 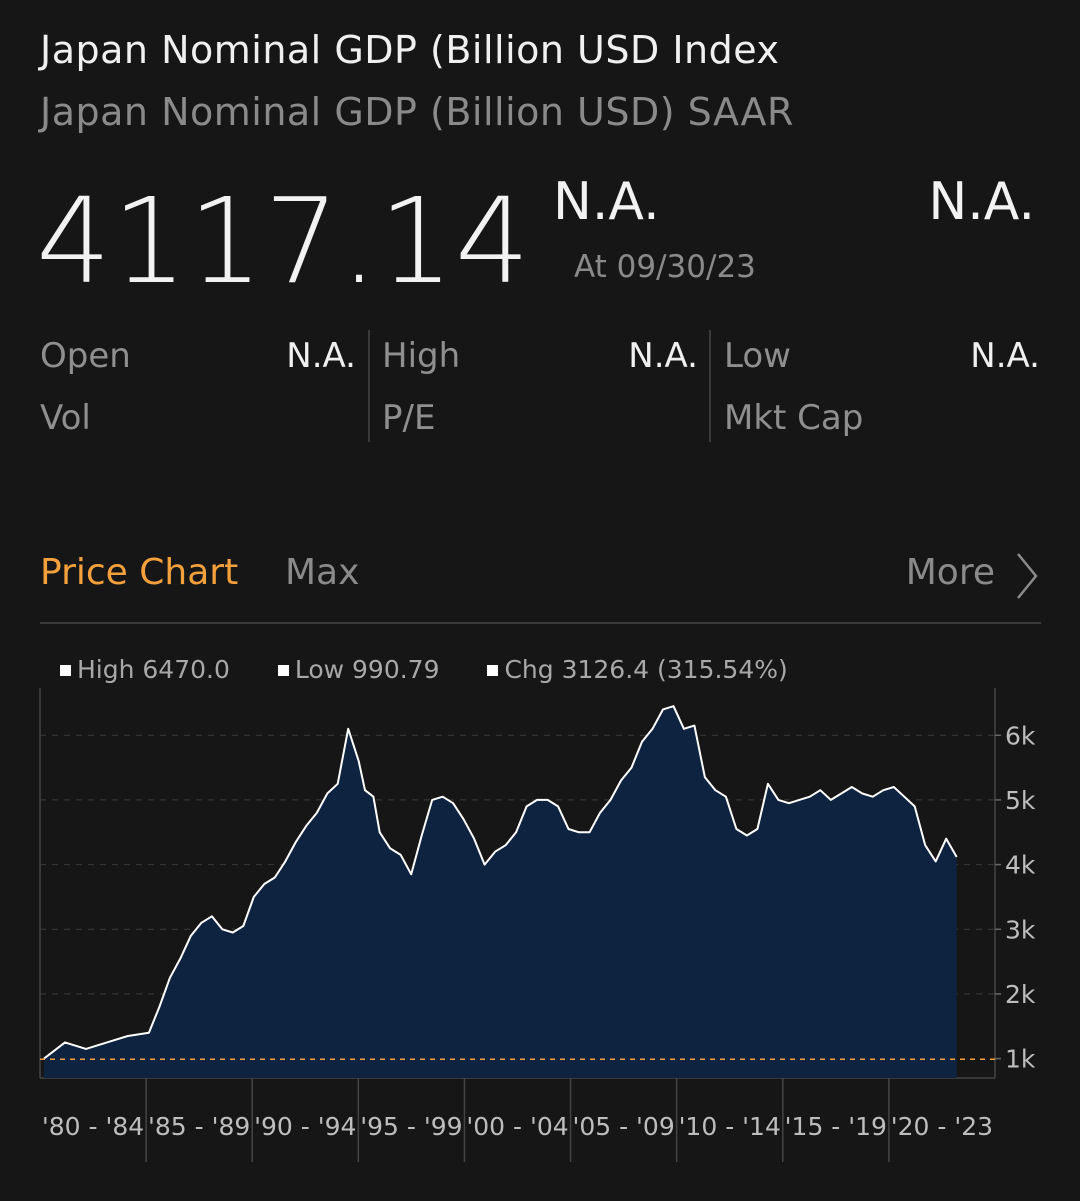 What do you see at coordinates (409, 418) in the screenshot?
I see `stat-pe-label: P/E` at bounding box center [409, 418].